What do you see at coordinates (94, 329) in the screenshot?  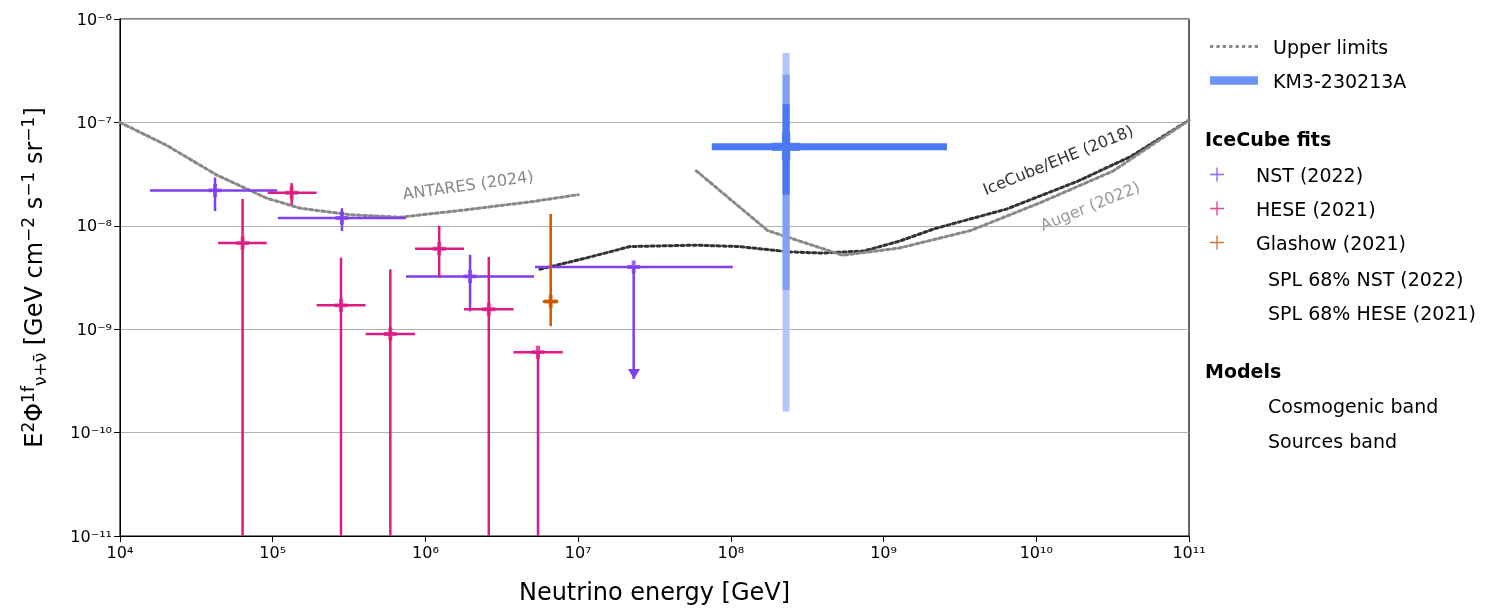 I see `y-tick-label: 10⁻⁹` at bounding box center [94, 329].